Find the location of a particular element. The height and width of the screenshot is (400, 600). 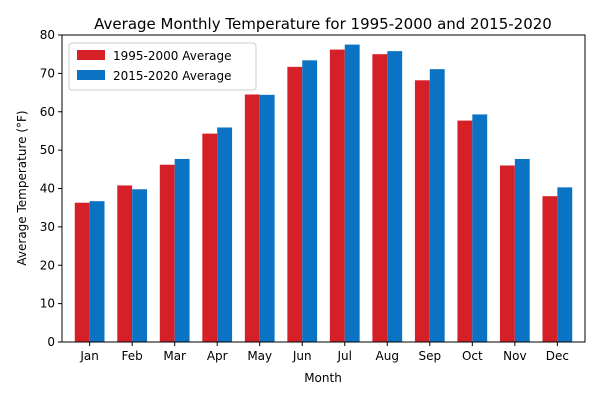

bar-1-sep is located at coordinates (422, 211).